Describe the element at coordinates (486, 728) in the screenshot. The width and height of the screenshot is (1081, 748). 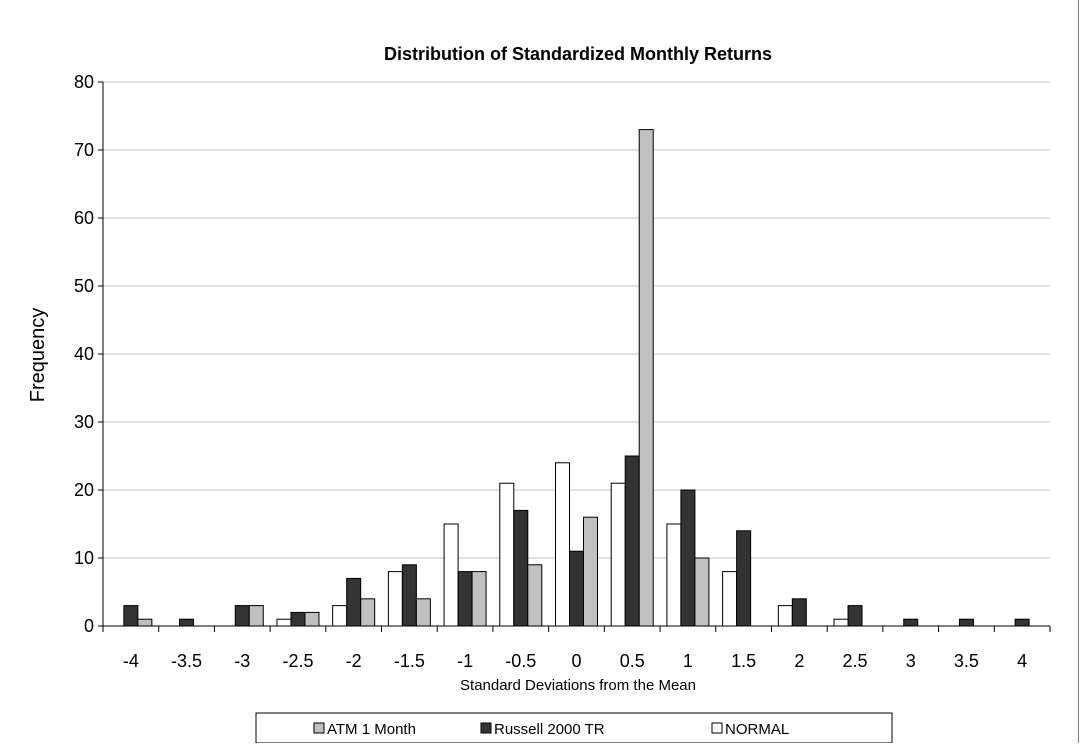
I see `legend-swatch-russell-2000-tr` at that location.